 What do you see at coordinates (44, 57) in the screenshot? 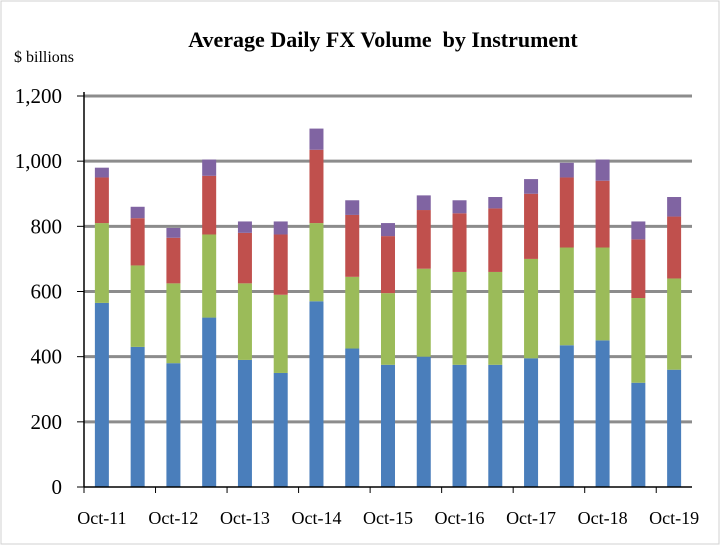
I see `y-axis-unit-label: $ billions` at bounding box center [44, 57].